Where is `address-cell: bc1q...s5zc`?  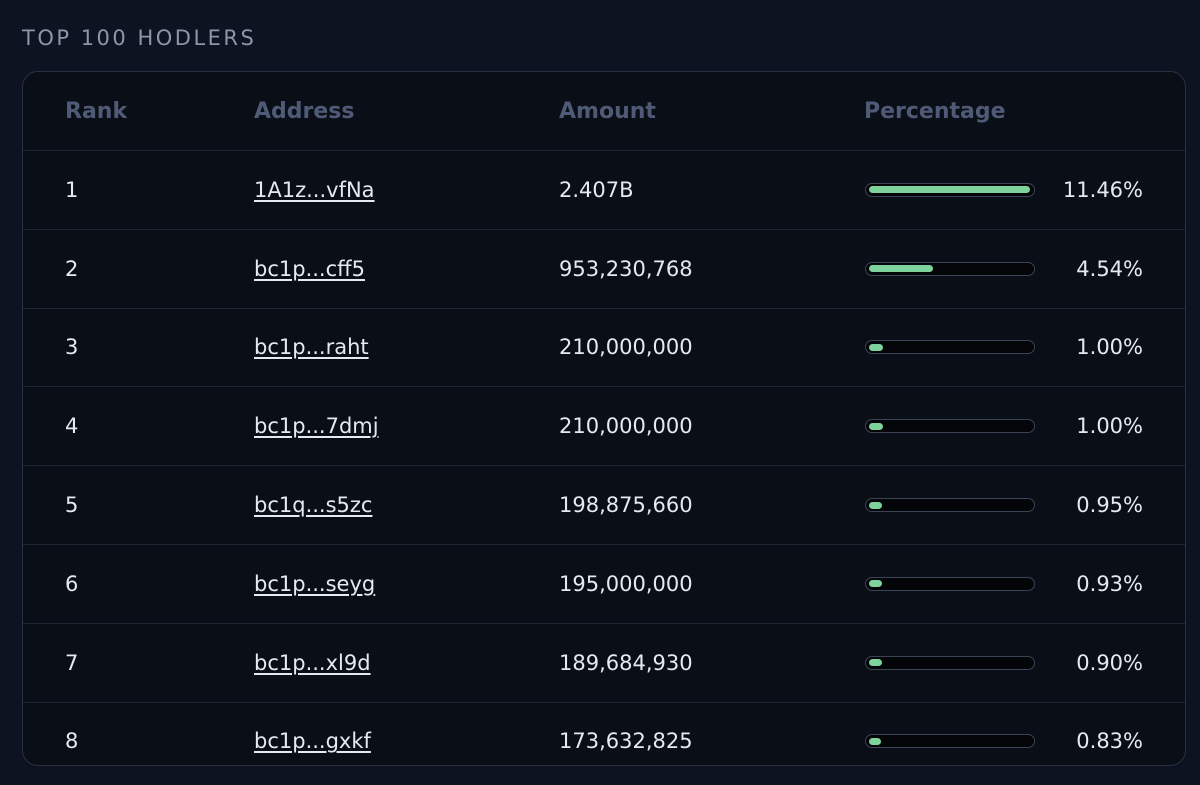
address-cell: bc1q...s5zc is located at coordinates (313, 505).